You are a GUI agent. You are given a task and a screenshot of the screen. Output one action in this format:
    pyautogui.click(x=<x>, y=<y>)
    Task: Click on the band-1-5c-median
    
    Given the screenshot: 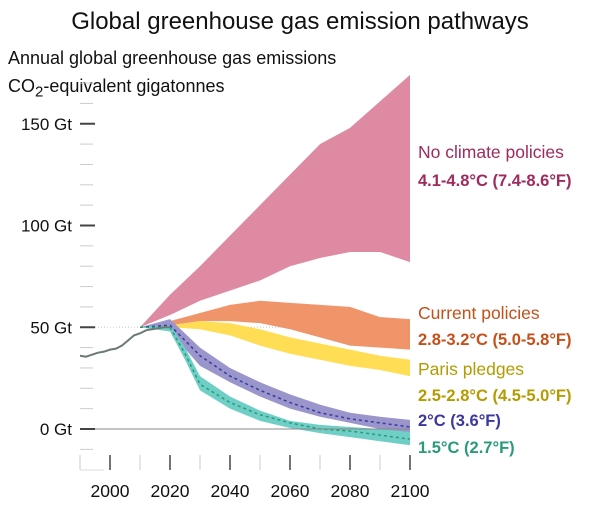 What is the action you would take?
    pyautogui.click(x=275, y=383)
    